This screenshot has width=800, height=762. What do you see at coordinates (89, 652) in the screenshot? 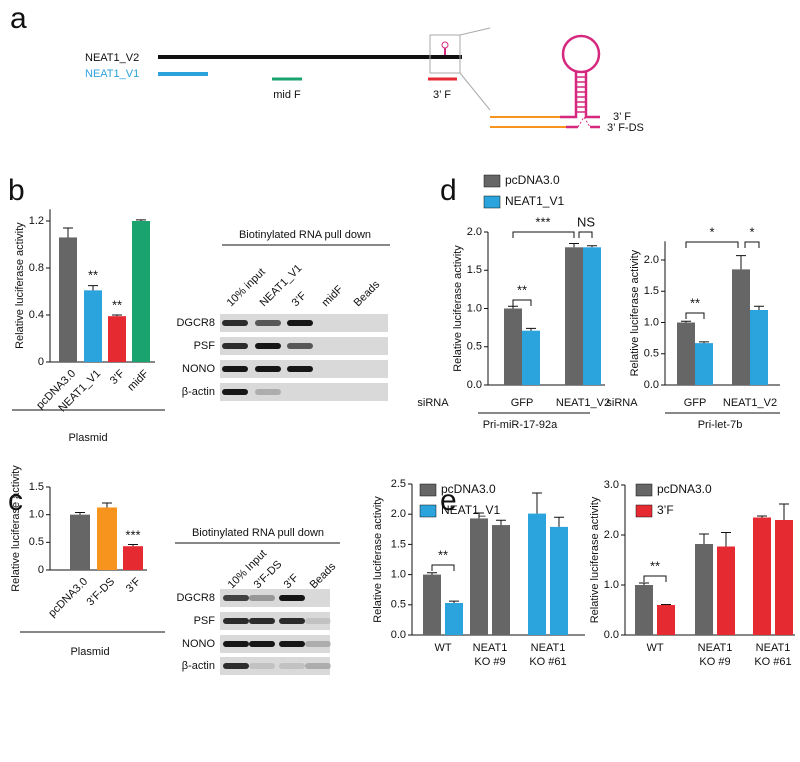
I see `x-axis-label: Plasmid` at bounding box center [89, 652].